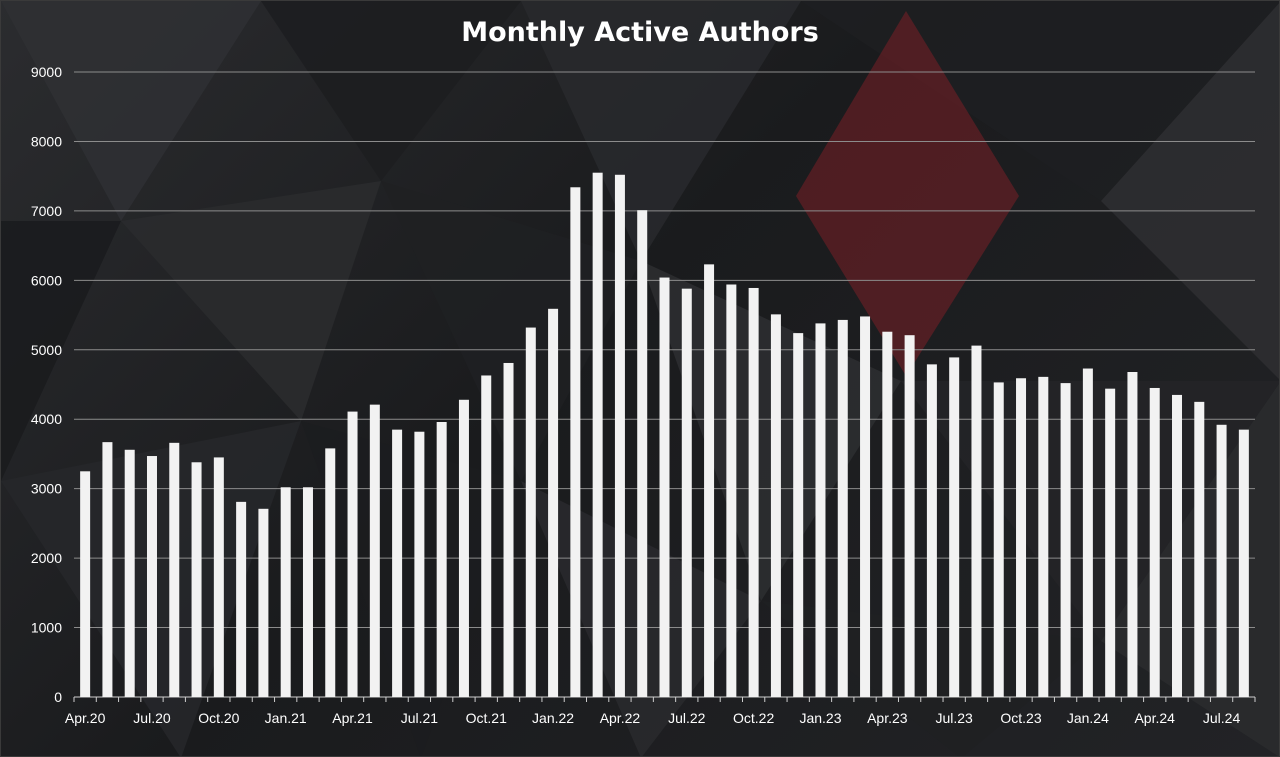  I want to click on x-tick-label: Jul.22, so click(687, 718).